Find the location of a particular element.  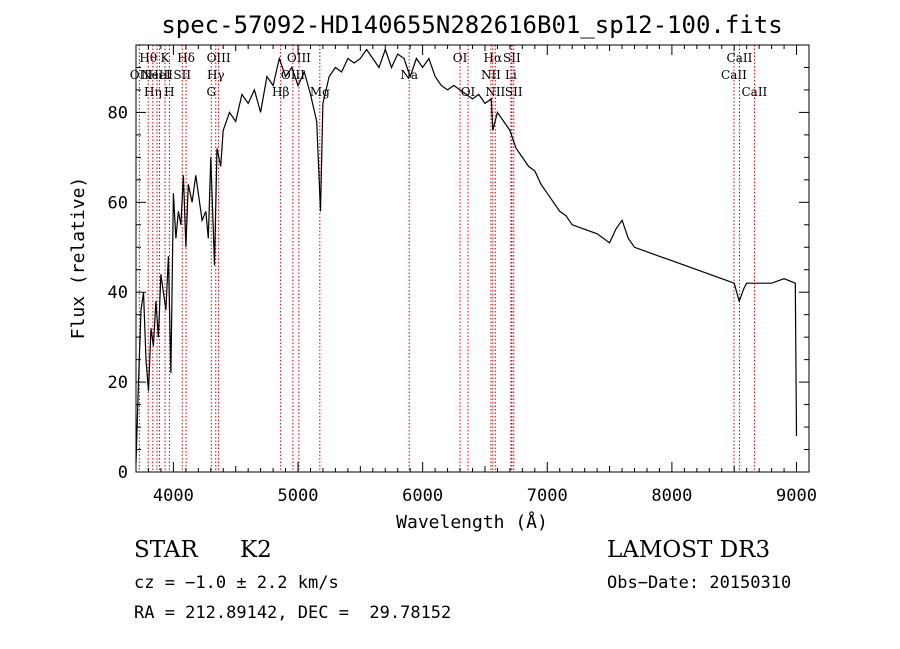

x-axis-label: Wavelength (Å) is located at coordinates (472, 522).